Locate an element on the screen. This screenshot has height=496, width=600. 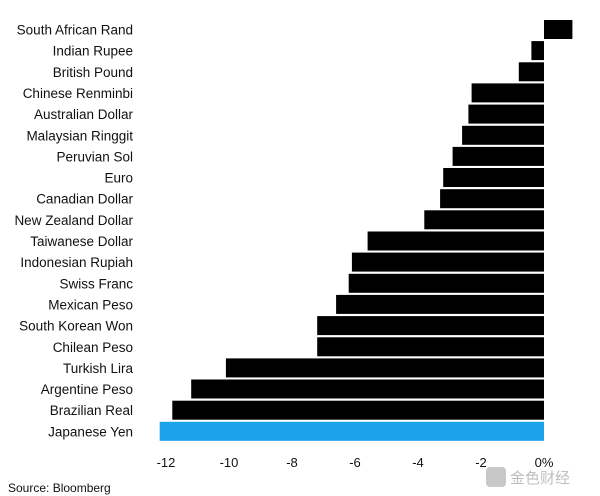
label-euro: Euro is located at coordinates (118, 178).